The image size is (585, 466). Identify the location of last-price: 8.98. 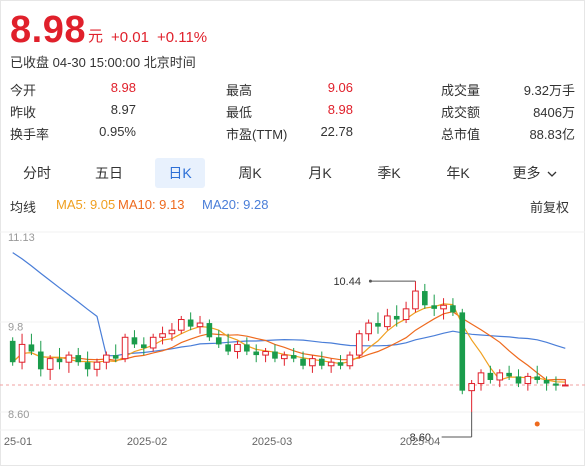
(48, 30).